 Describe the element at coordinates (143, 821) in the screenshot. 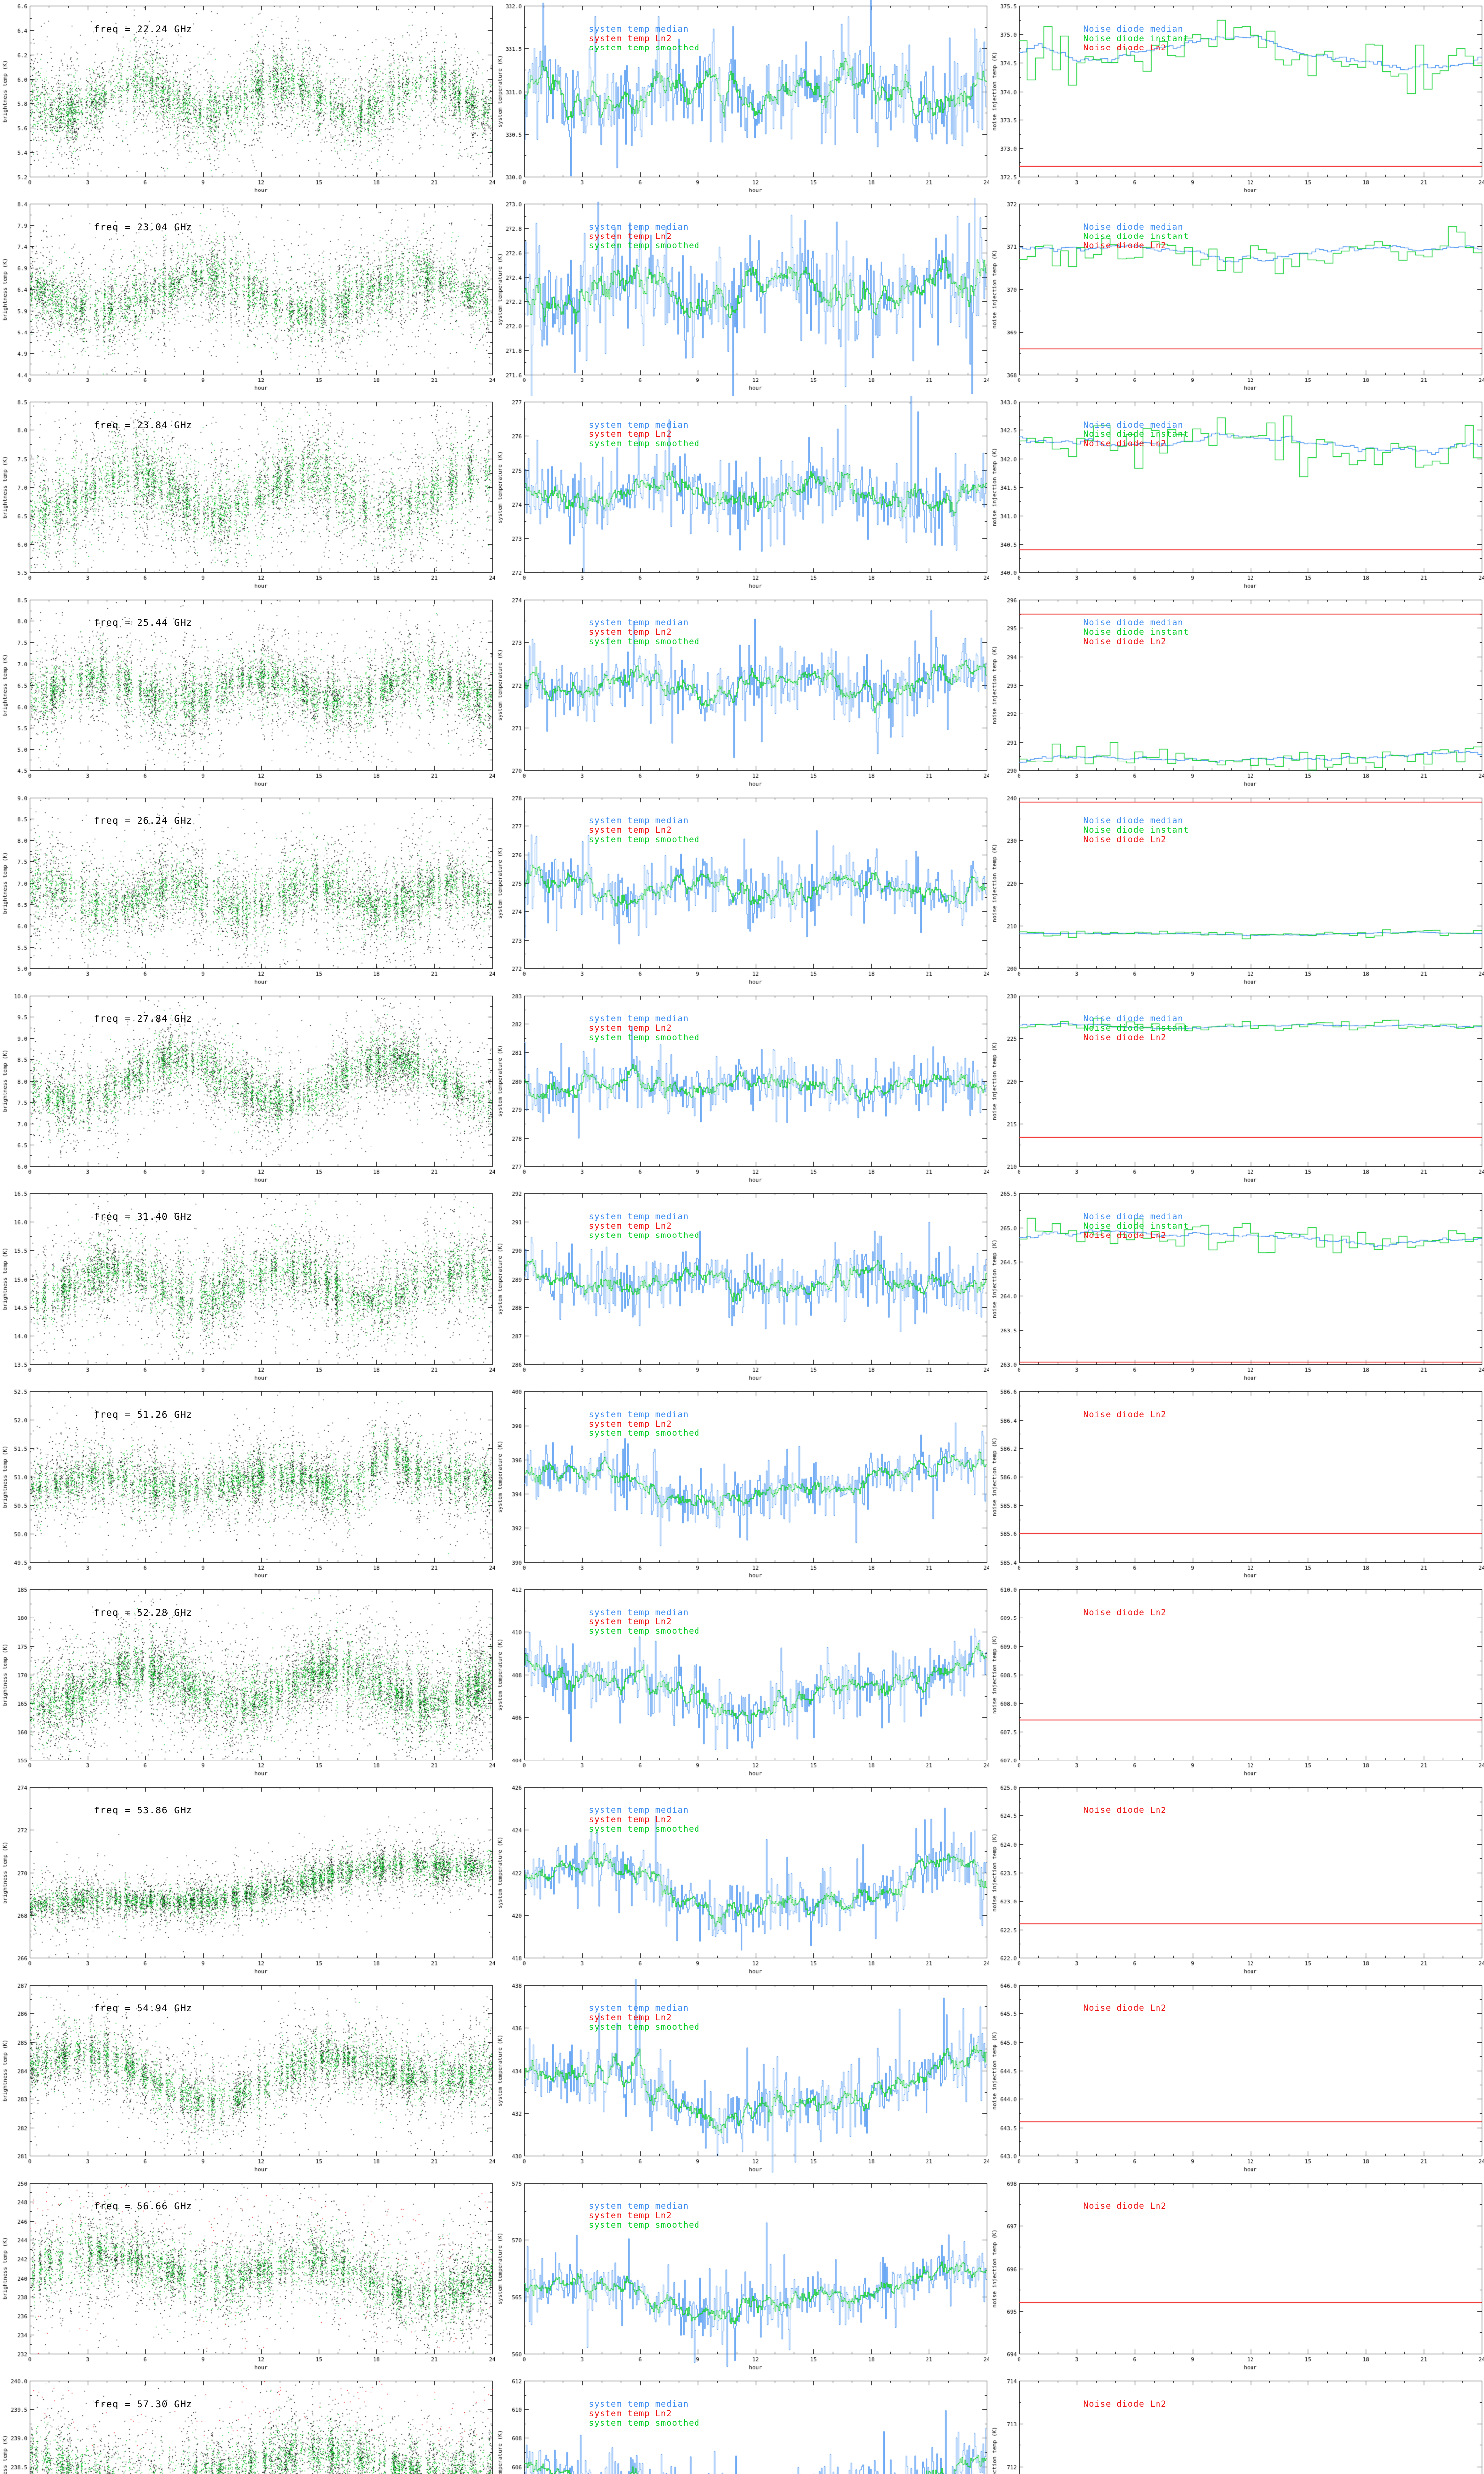

I see `freq-label: freq = 26.24 GHz` at that location.